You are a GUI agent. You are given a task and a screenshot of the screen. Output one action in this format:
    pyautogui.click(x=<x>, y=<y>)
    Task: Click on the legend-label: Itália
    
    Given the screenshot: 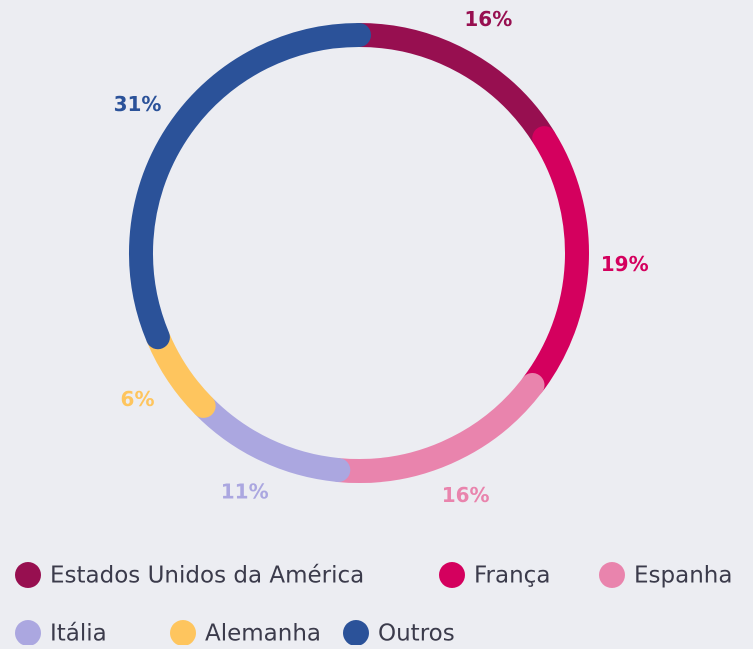 What is the action you would take?
    pyautogui.click(x=78, y=633)
    